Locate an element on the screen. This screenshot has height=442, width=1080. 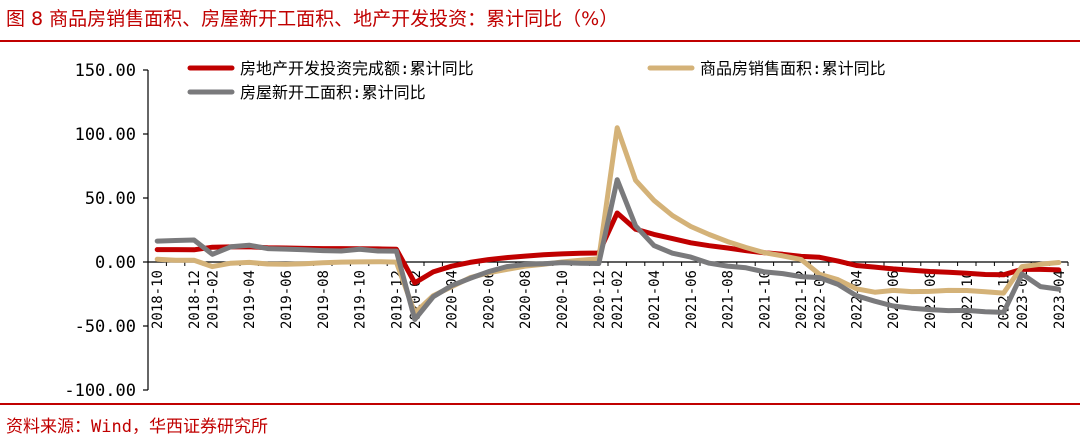
y-tick-label: 0.00 is located at coordinates (115, 263).